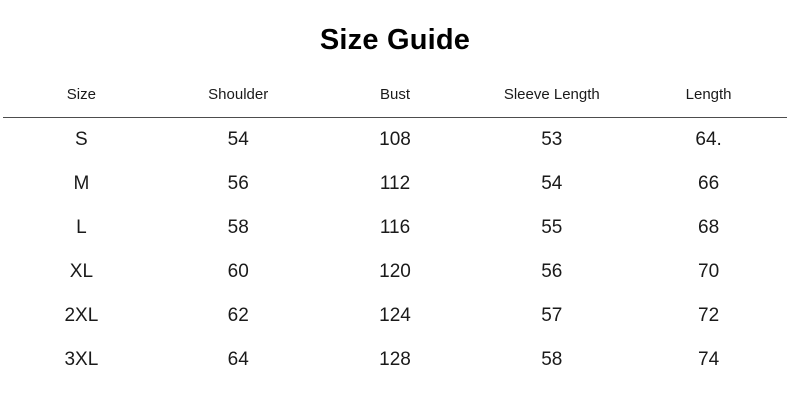 This screenshot has height=400, width=790. I want to click on table-row-xl: XL 60 120 56 70, so click(395, 272).